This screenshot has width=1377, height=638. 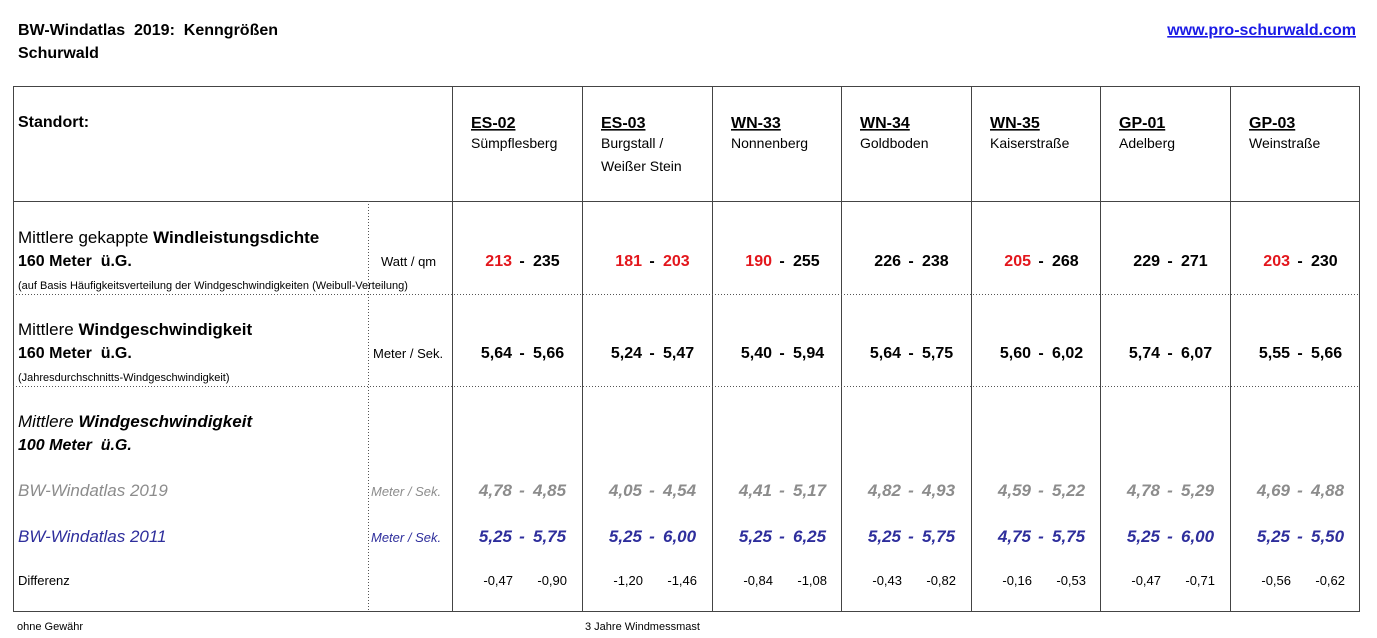 I want to click on value-low: 4,82, so click(x=884, y=490).